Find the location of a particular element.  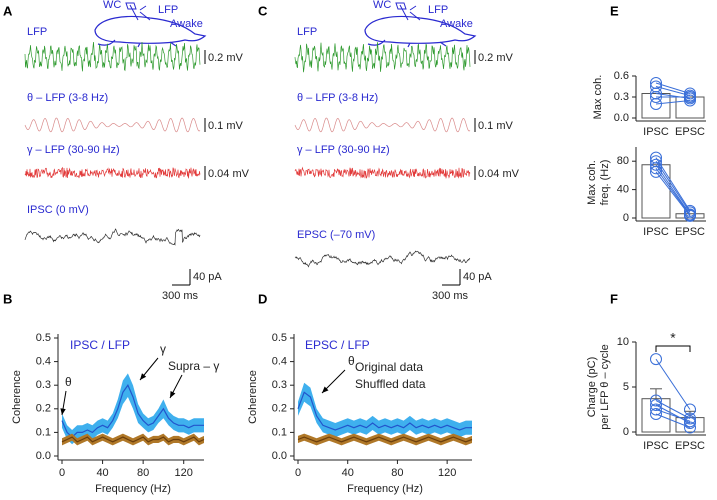

y-axis-title: Coherence is located at coordinates (253, 397).